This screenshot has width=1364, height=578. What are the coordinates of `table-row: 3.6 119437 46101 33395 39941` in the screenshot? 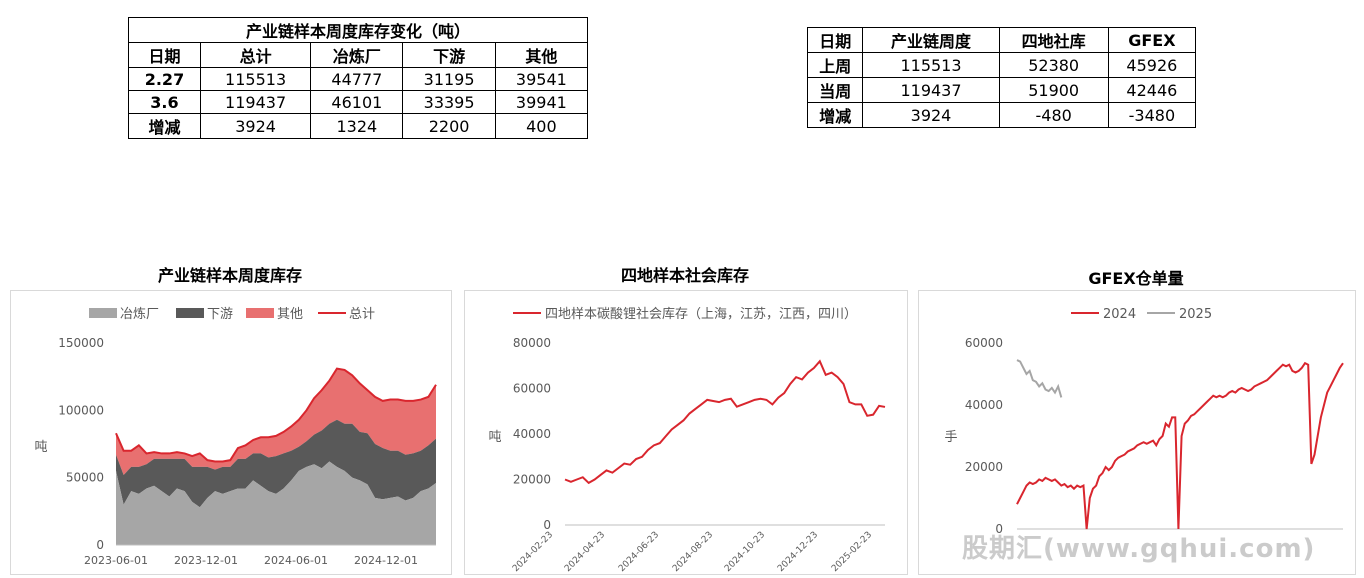 It's located at (358, 102).